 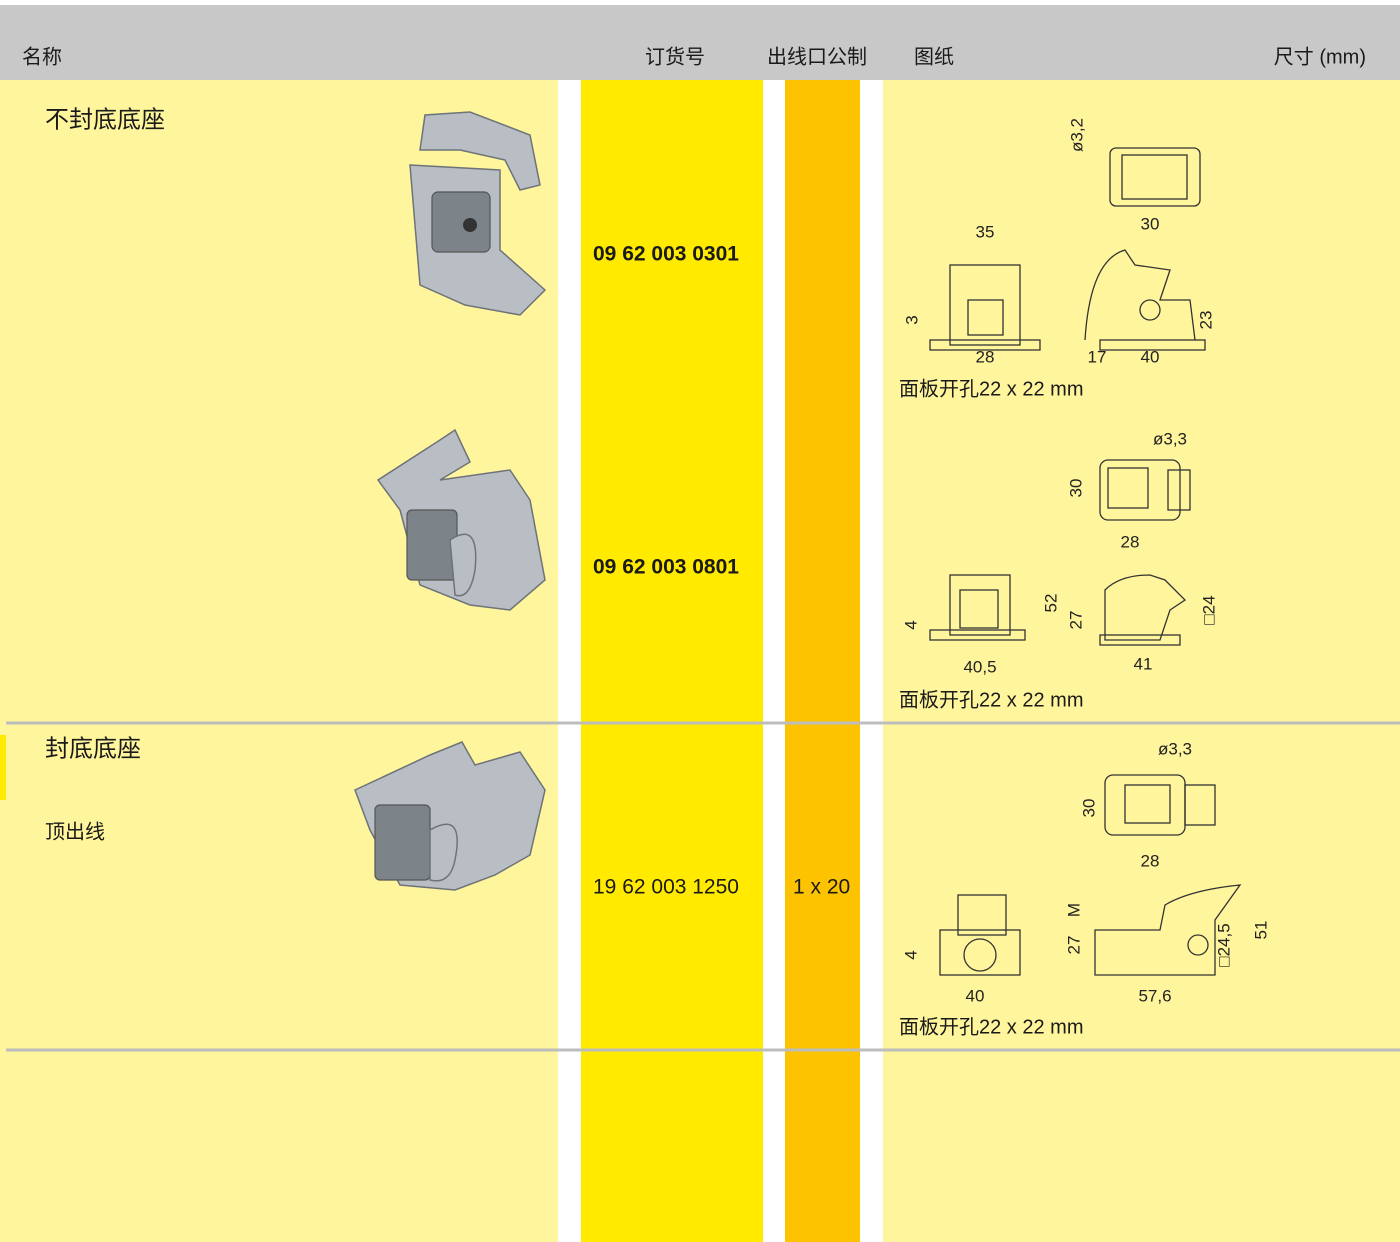 What do you see at coordinates (1143, 663) in the screenshot?
I see `dimension-label: 41` at bounding box center [1143, 663].